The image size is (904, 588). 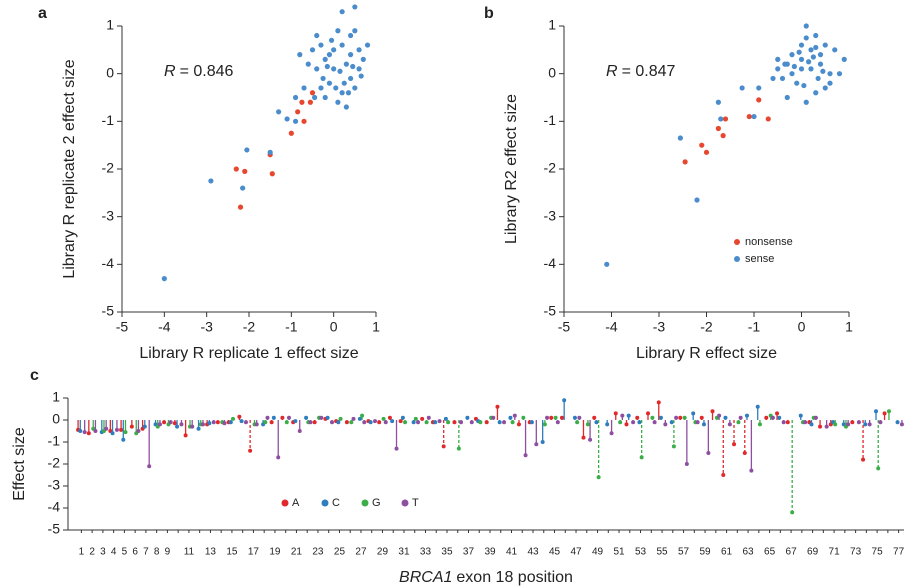 I want to click on x-tick-label: 3, so click(x=103, y=552).